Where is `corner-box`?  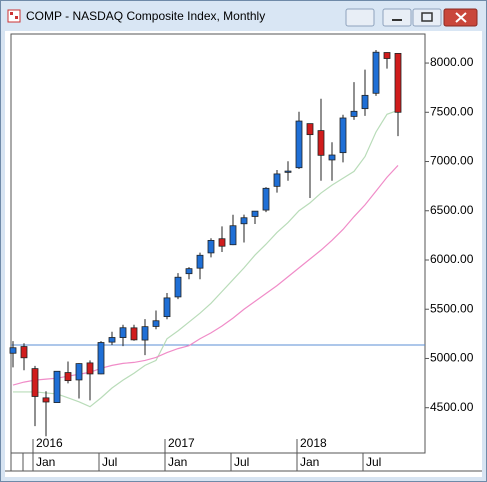 corner-box is located at coordinates (17, 462).